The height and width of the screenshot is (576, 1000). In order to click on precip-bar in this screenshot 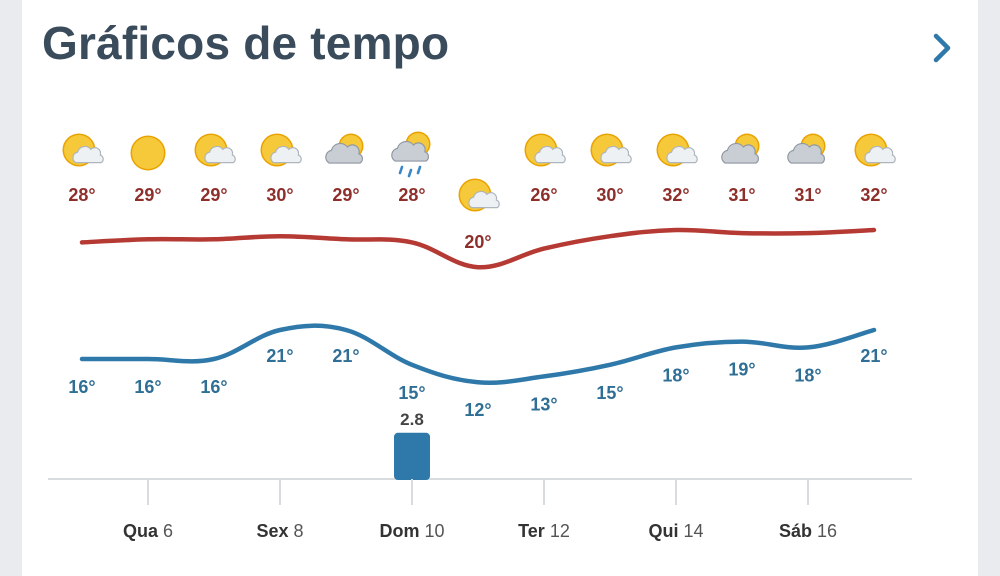, I will do `click(412, 456)`.